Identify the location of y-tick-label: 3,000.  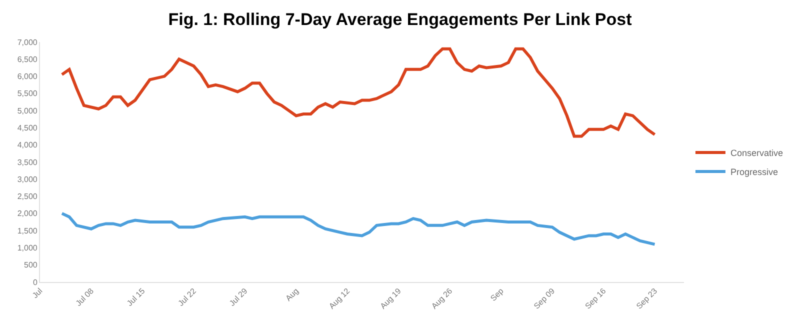
(27, 179).